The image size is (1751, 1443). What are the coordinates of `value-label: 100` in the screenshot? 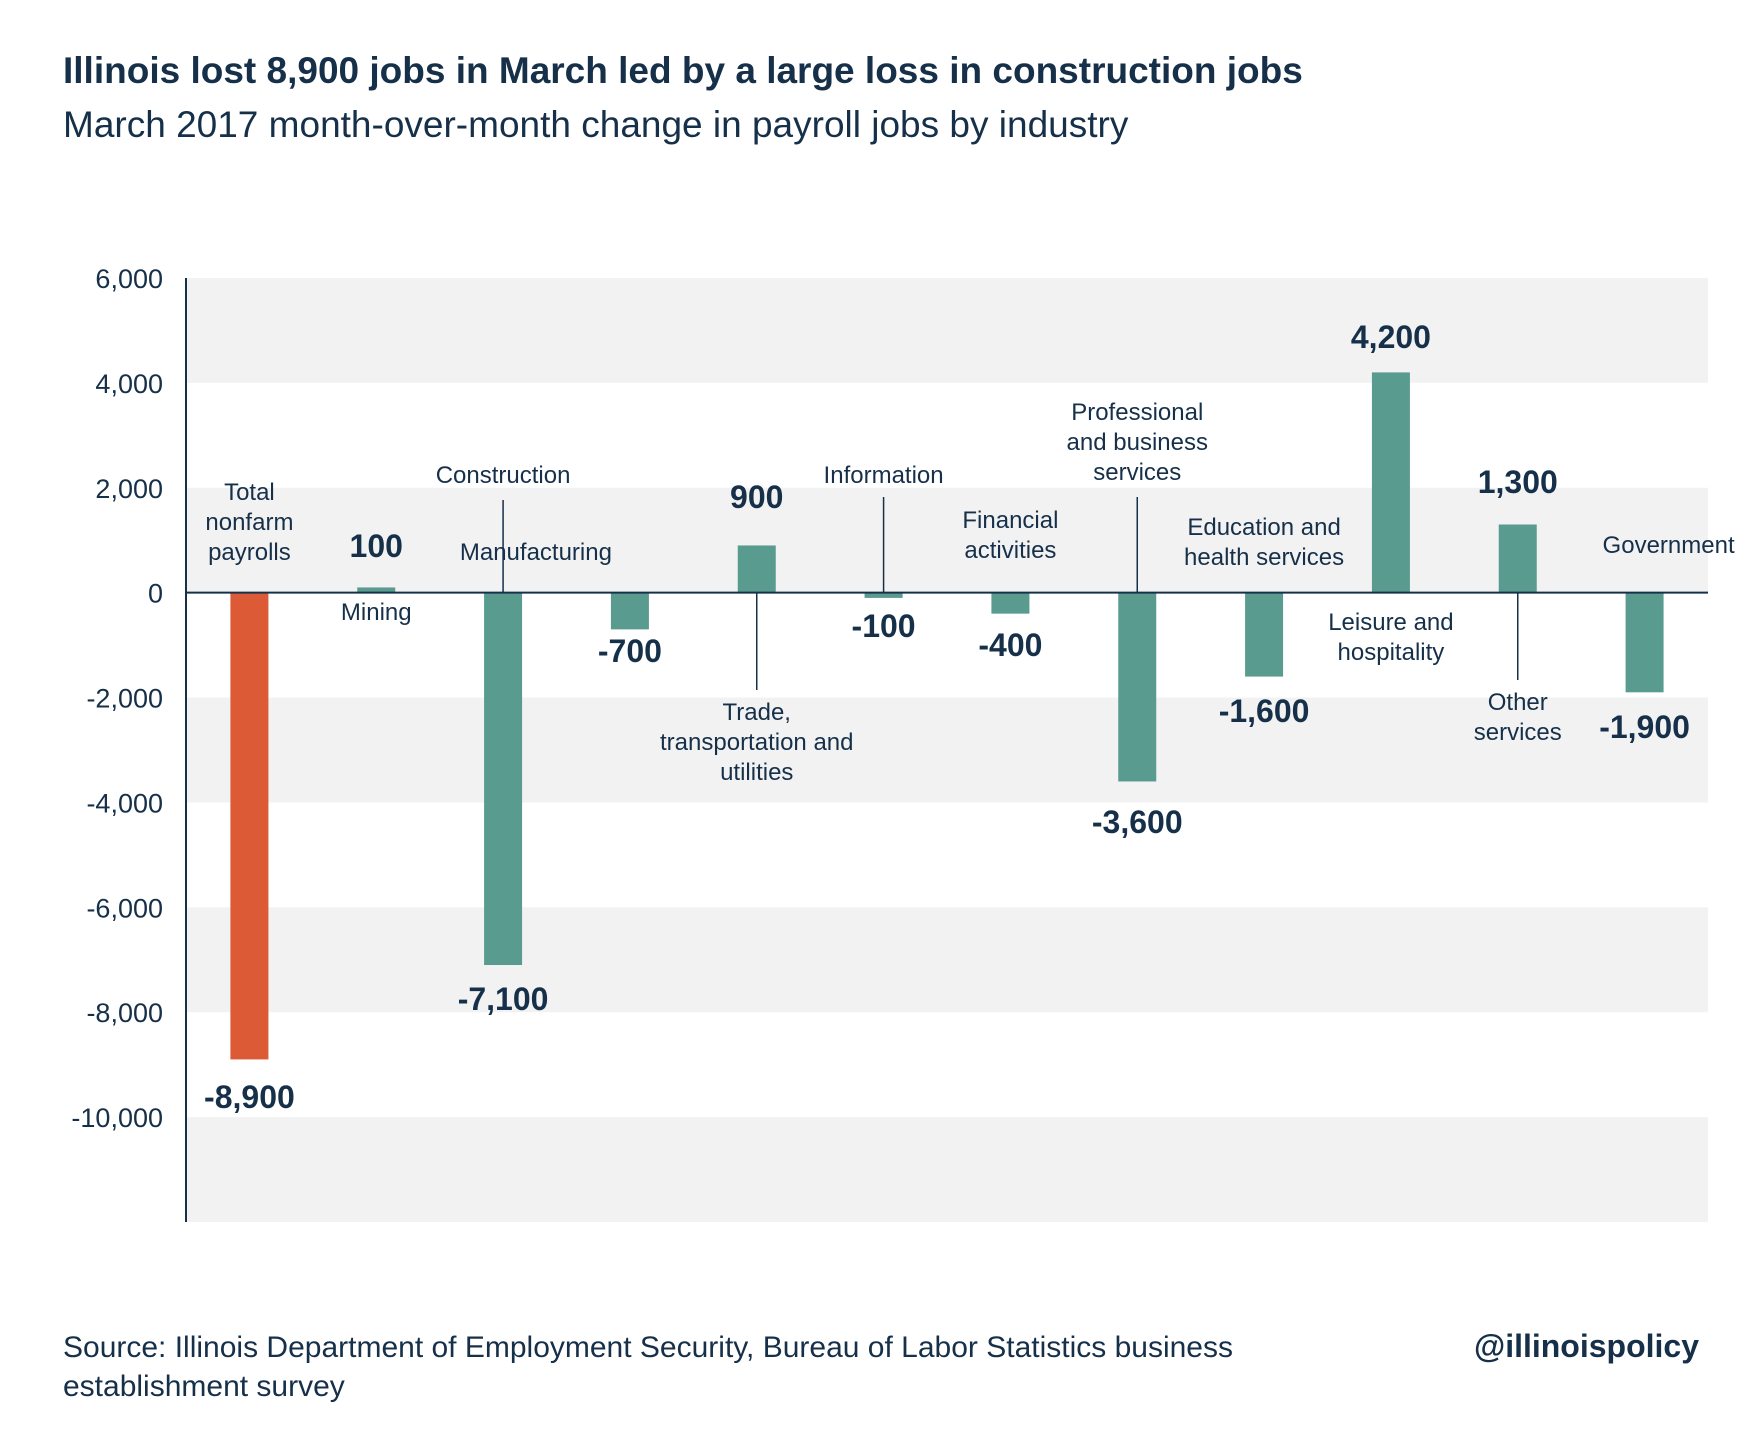 It's located at (376, 546).